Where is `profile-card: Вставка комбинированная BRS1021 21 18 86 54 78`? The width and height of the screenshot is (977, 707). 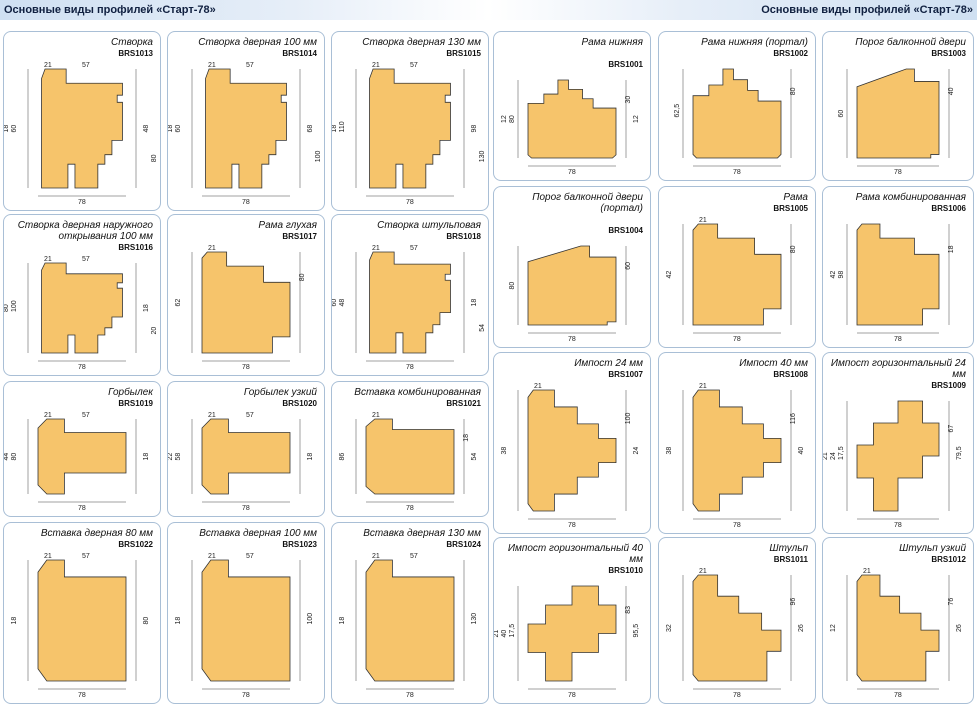 profile-card: Вставка комбинированная BRS1021 21 18 86 54 78 is located at coordinates (410, 449).